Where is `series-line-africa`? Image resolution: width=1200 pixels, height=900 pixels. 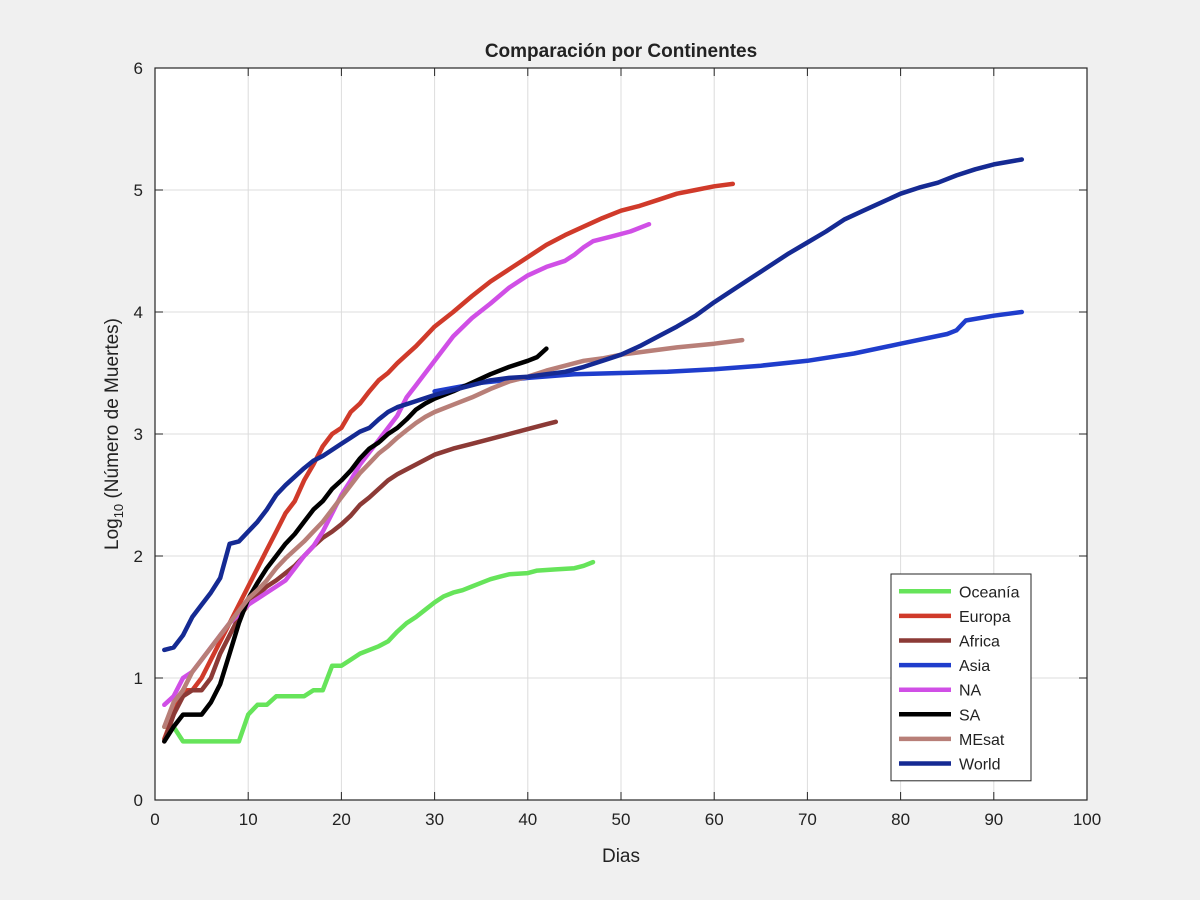
series-line-africa is located at coordinates (360, 581).